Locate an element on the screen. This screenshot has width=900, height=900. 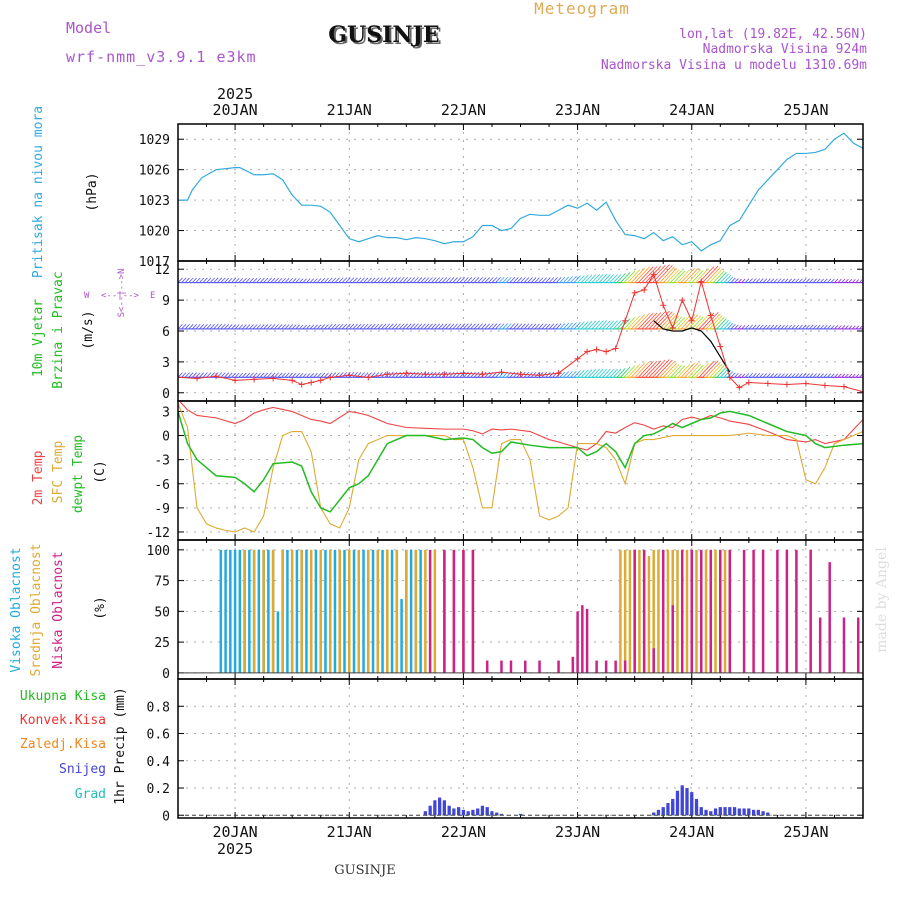
legend-hail: Grad is located at coordinates (90, 794).